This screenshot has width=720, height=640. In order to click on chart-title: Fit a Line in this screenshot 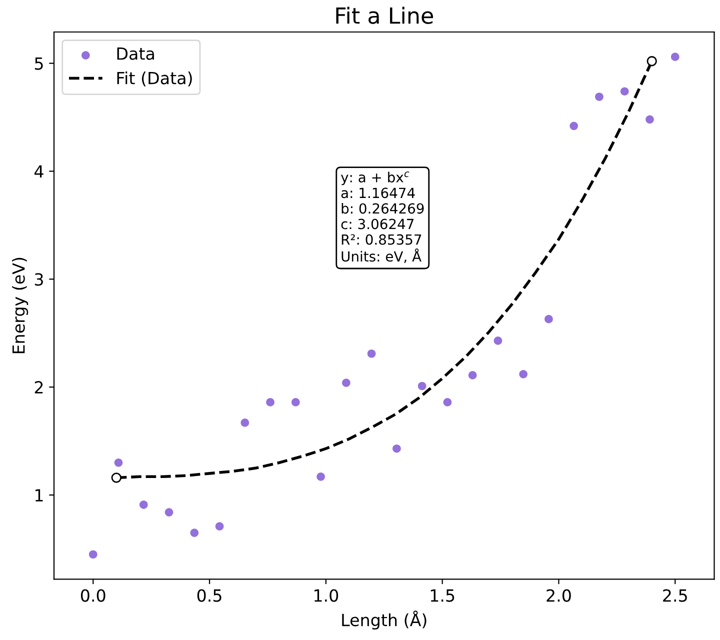, I will do `click(384, 15)`.